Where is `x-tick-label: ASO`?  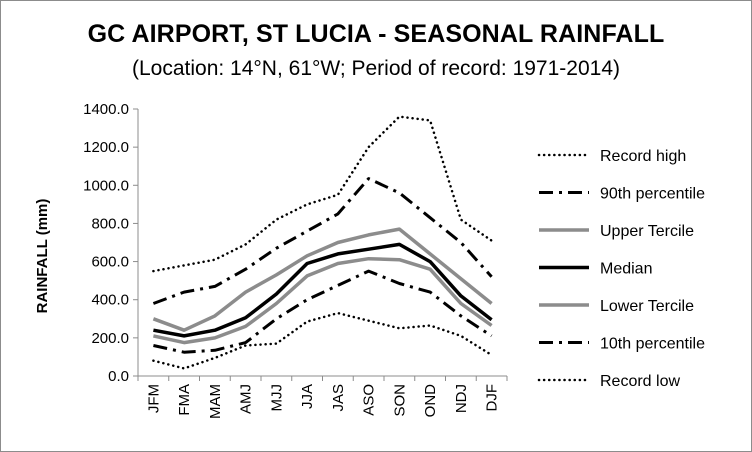
x-tick-label: ASO is located at coordinates (369, 400).